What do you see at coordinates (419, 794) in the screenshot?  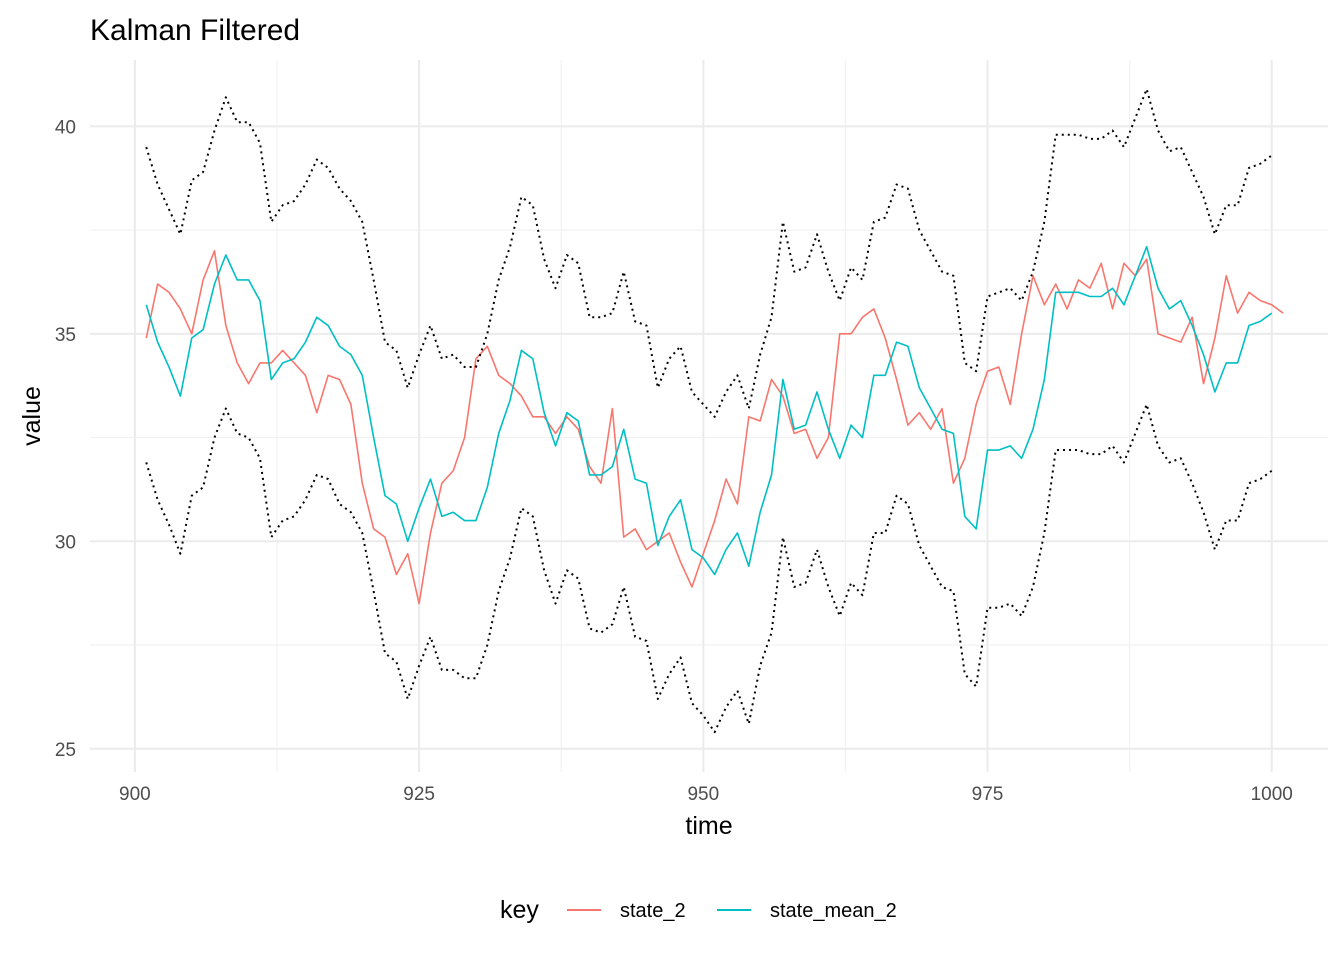 I see `x-tick-label: 925` at bounding box center [419, 794].